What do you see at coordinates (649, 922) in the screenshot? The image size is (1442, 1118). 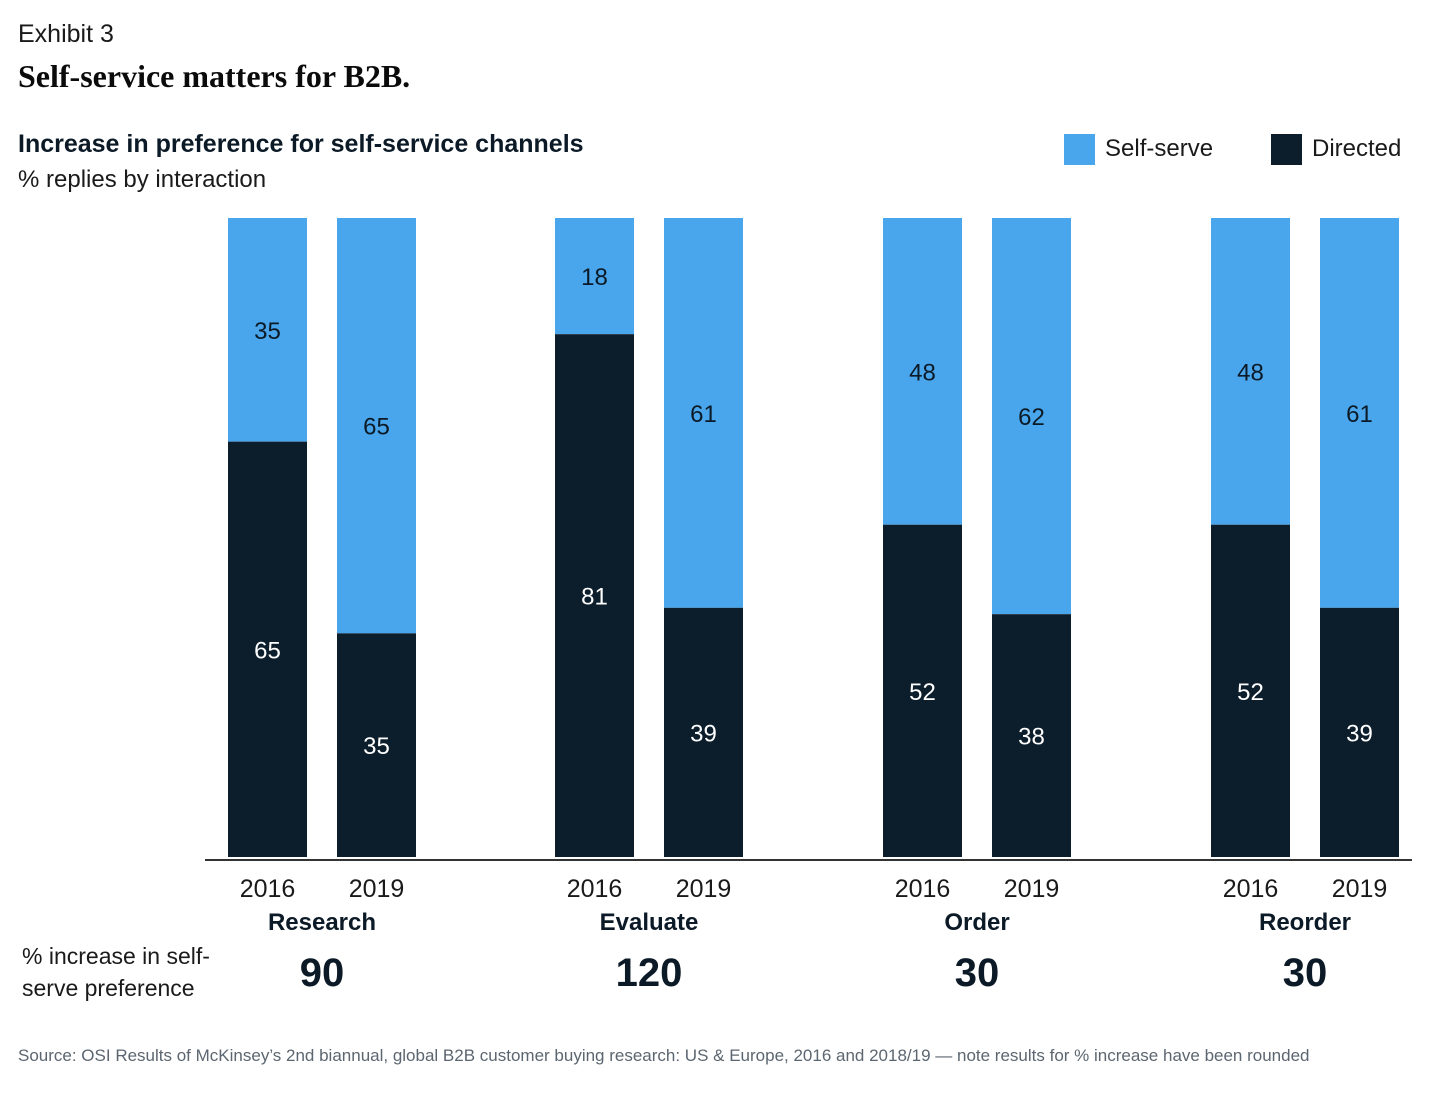 I see `group-label-evaluate: Evaluate` at bounding box center [649, 922].